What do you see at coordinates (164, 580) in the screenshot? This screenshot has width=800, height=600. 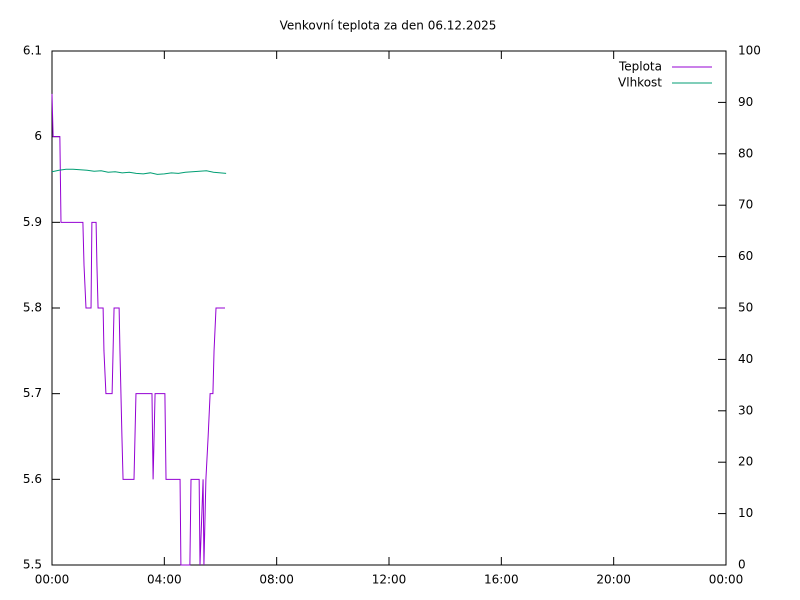 I see `x-tick-label: 04:00` at bounding box center [164, 580].